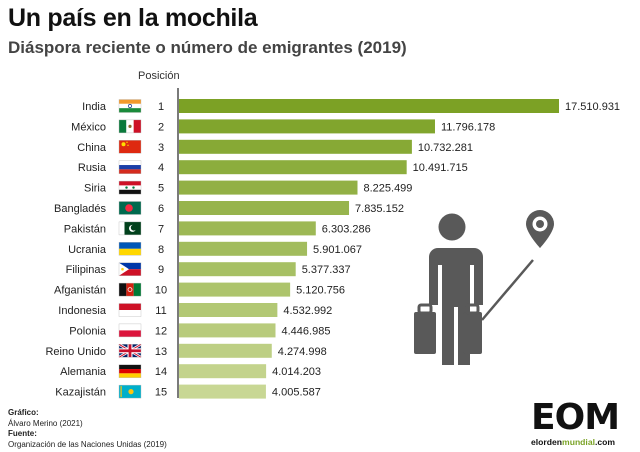 Image resolution: width=640 pixels, height=452 pixels. What do you see at coordinates (296, 393) in the screenshot?
I see `value-label: 4.005.587` at bounding box center [296, 393].